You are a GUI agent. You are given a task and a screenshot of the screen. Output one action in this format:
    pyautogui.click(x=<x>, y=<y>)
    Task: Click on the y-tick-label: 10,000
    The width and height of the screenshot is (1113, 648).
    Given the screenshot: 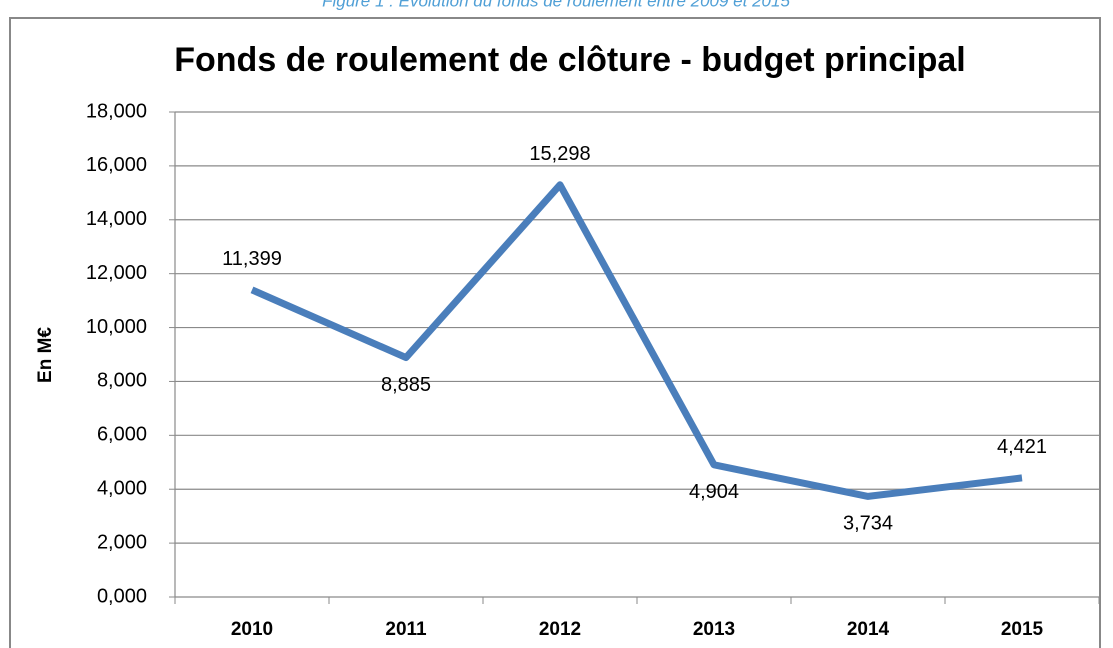 What is the action you would take?
    pyautogui.click(x=116, y=327)
    